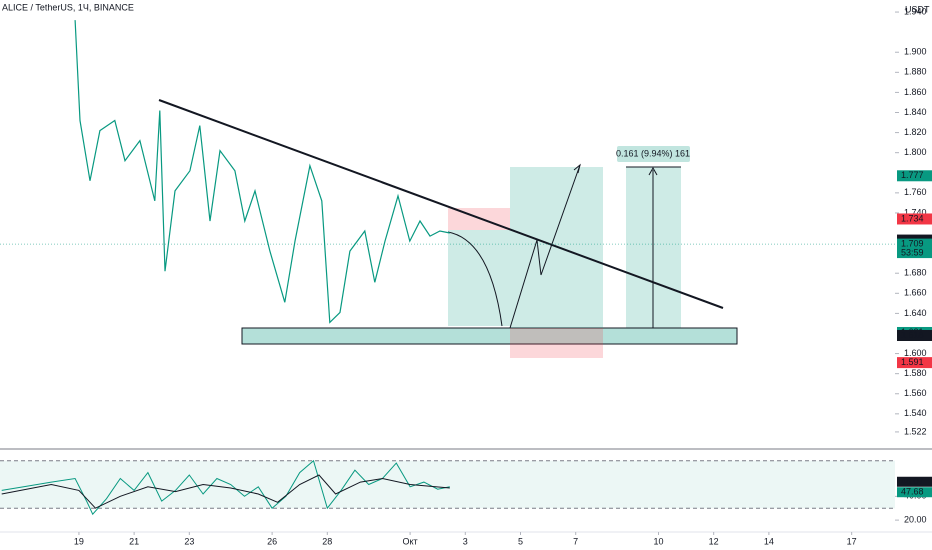  I want to click on price-label: 1.709, so click(912, 243).